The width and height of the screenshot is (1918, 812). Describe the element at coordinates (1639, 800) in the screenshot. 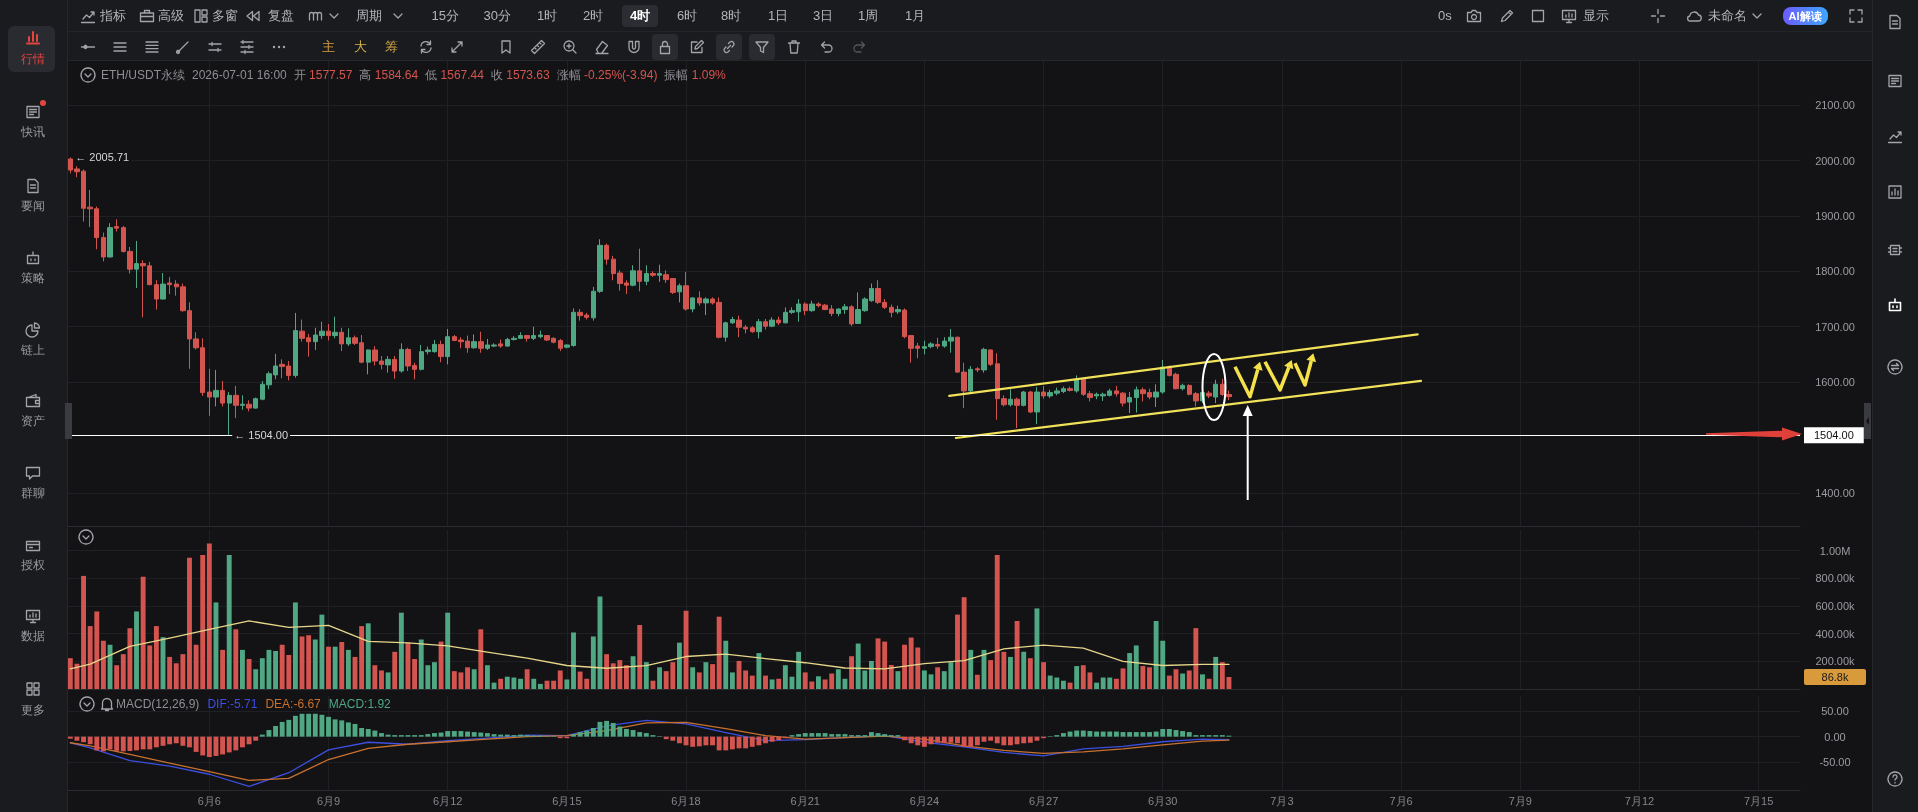

I see `x-tick-label: 7月12` at that location.